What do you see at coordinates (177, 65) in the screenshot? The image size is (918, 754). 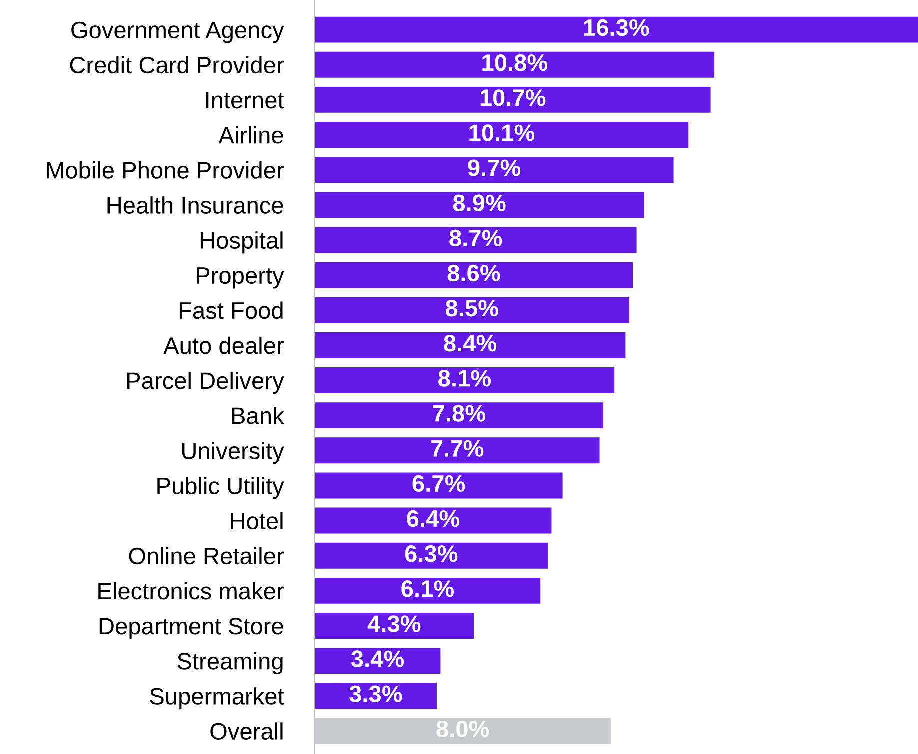 I see `y-tick-label: Credit Card Provider` at bounding box center [177, 65].